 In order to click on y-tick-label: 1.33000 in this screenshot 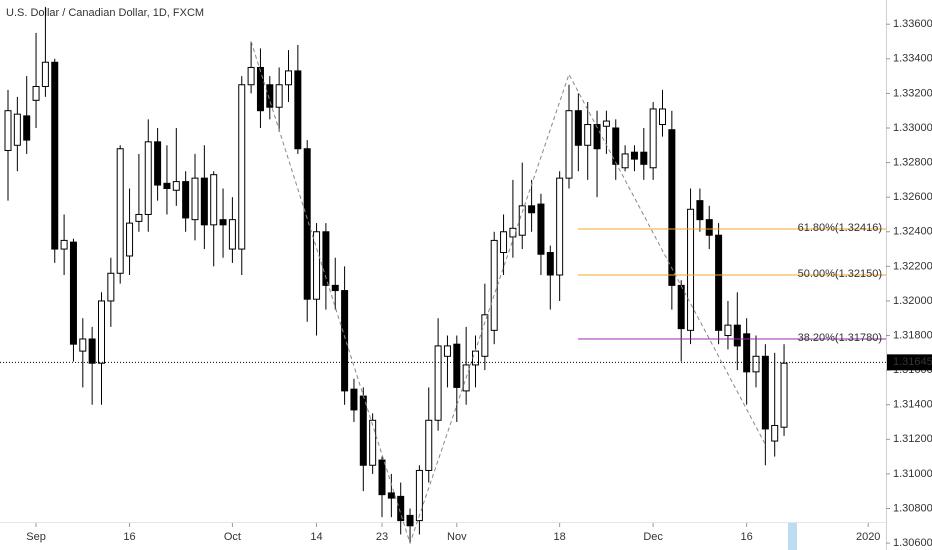, I will do `click(912, 128)`.